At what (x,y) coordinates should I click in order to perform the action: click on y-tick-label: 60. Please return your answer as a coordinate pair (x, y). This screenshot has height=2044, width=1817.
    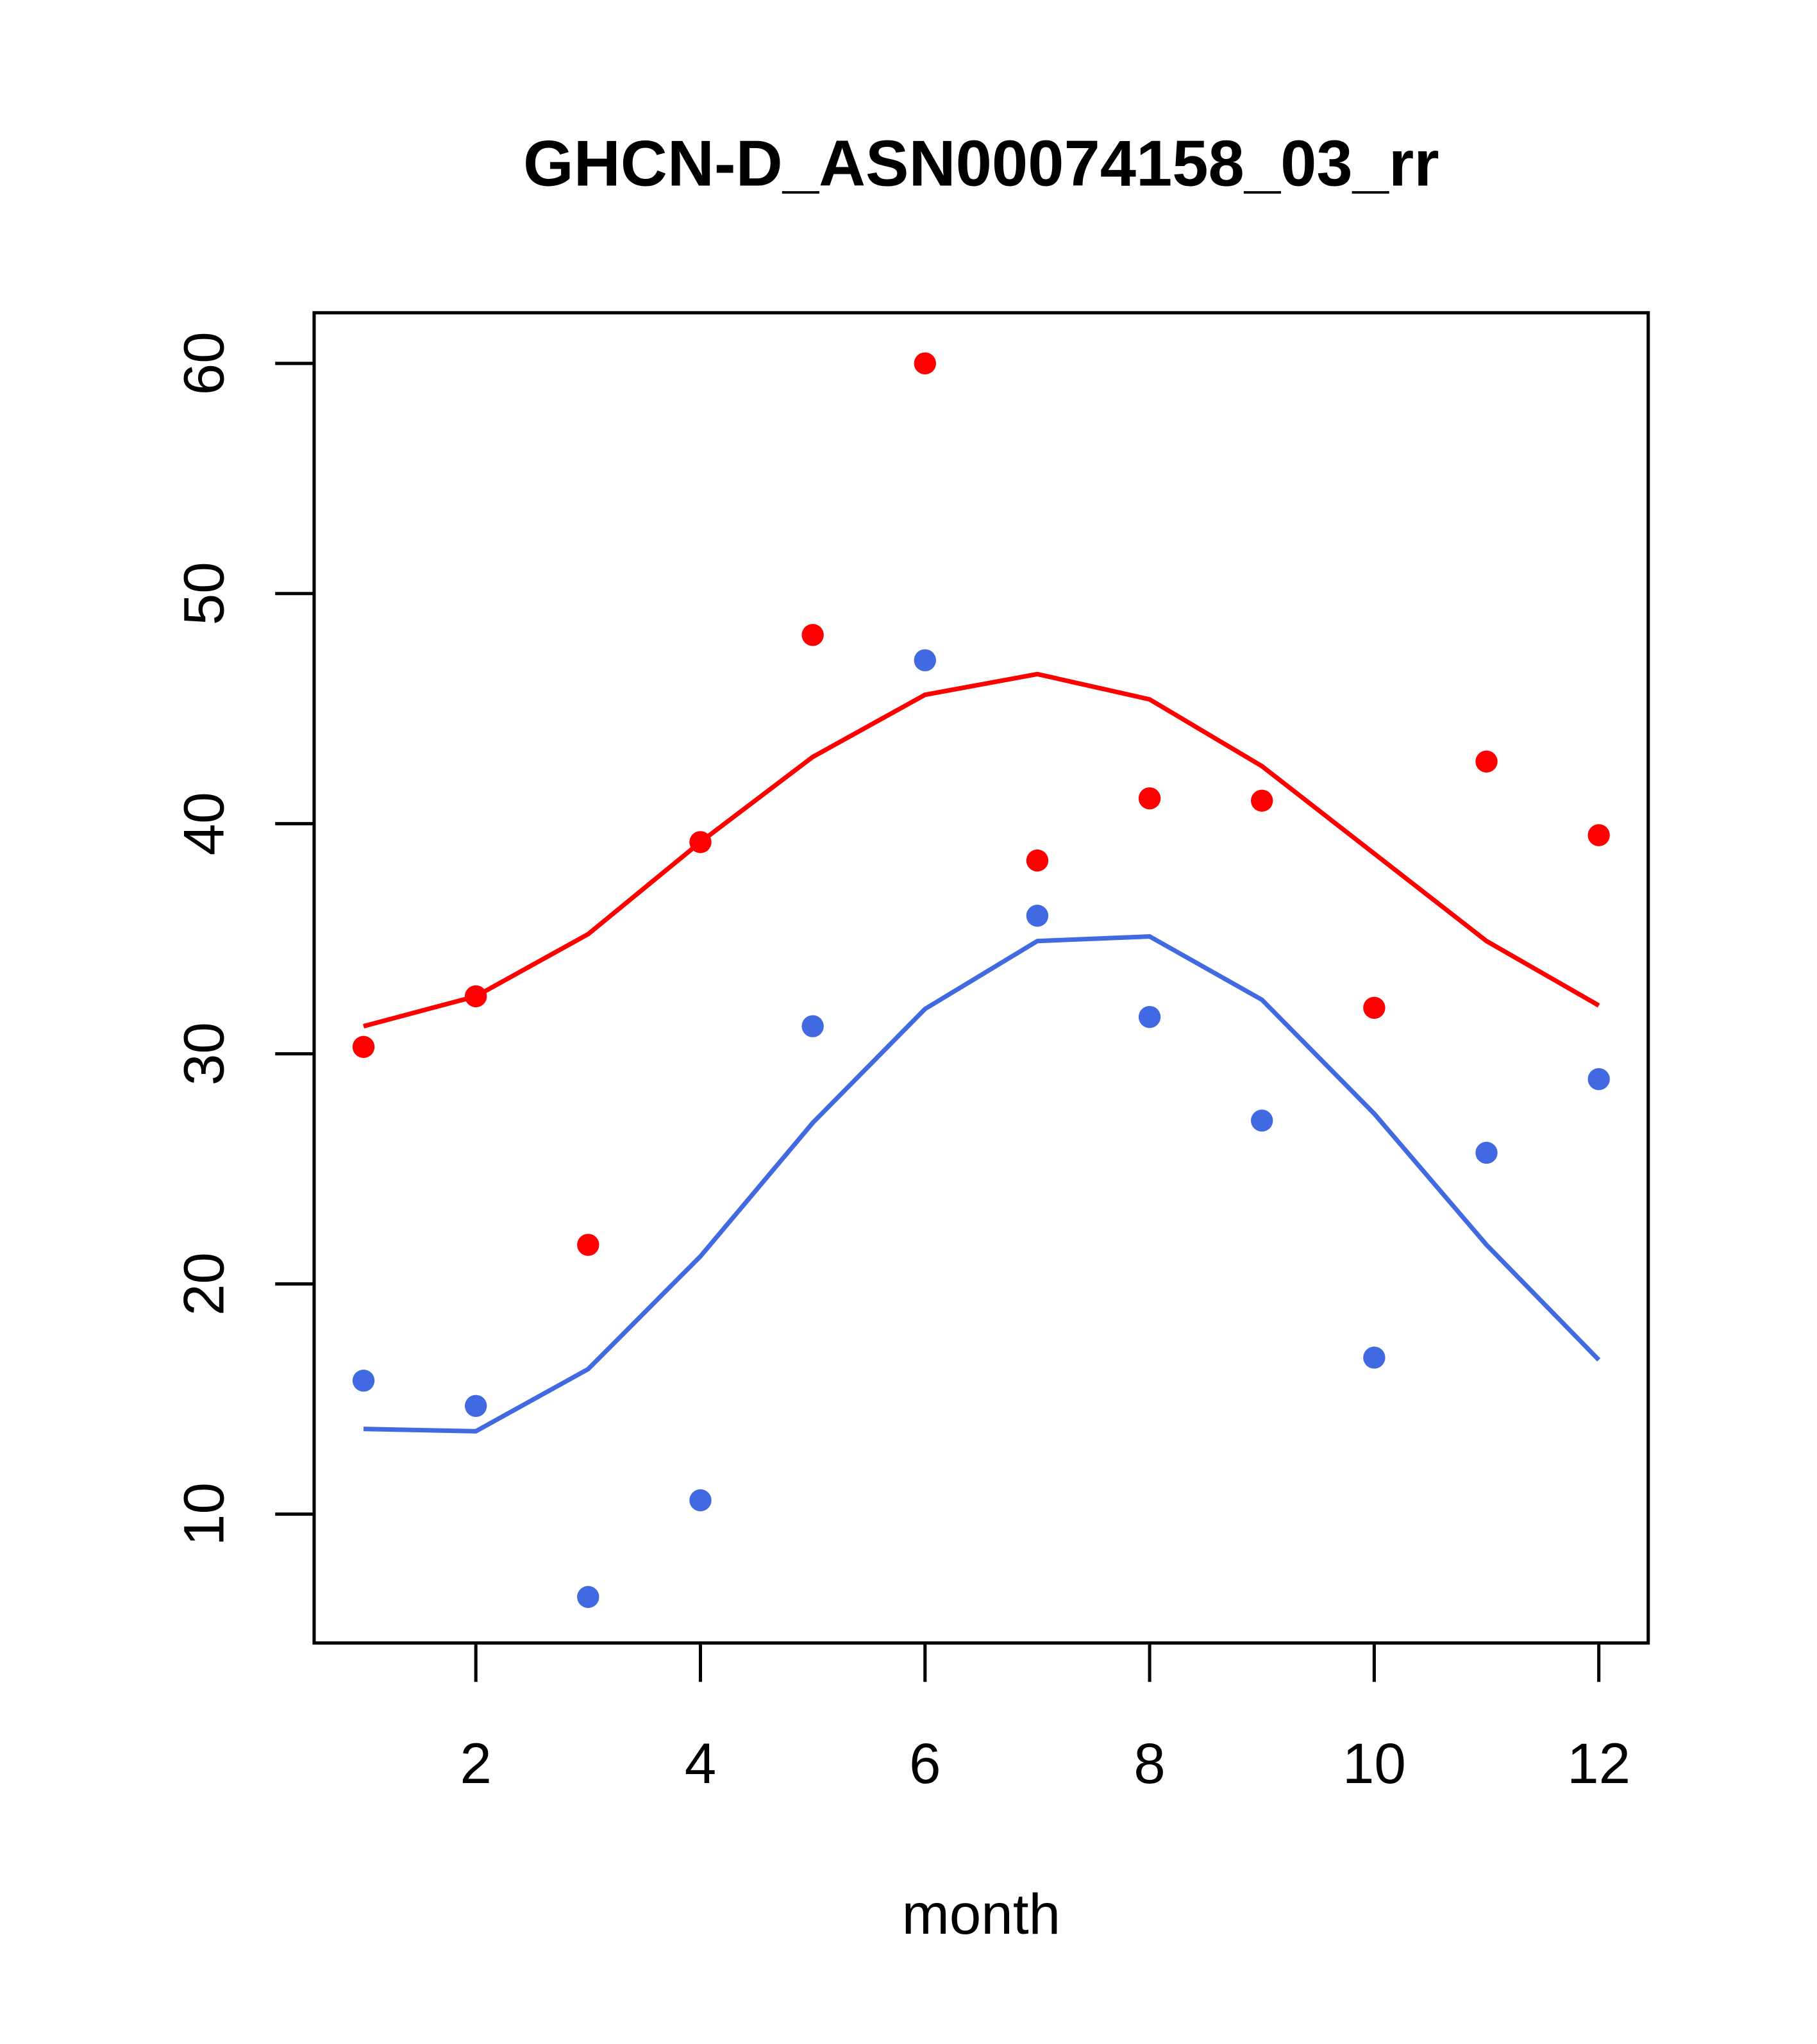
    Looking at the image, I should click on (203, 363).